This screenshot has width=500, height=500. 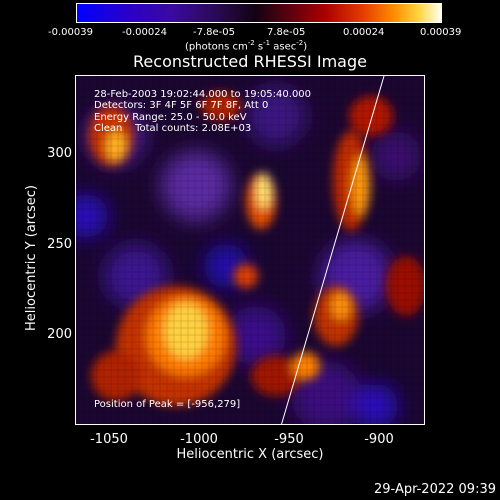 What do you see at coordinates (31, 258) in the screenshot?
I see `y-axis-label: Heliocentric Y (arcsec)` at bounding box center [31, 258].